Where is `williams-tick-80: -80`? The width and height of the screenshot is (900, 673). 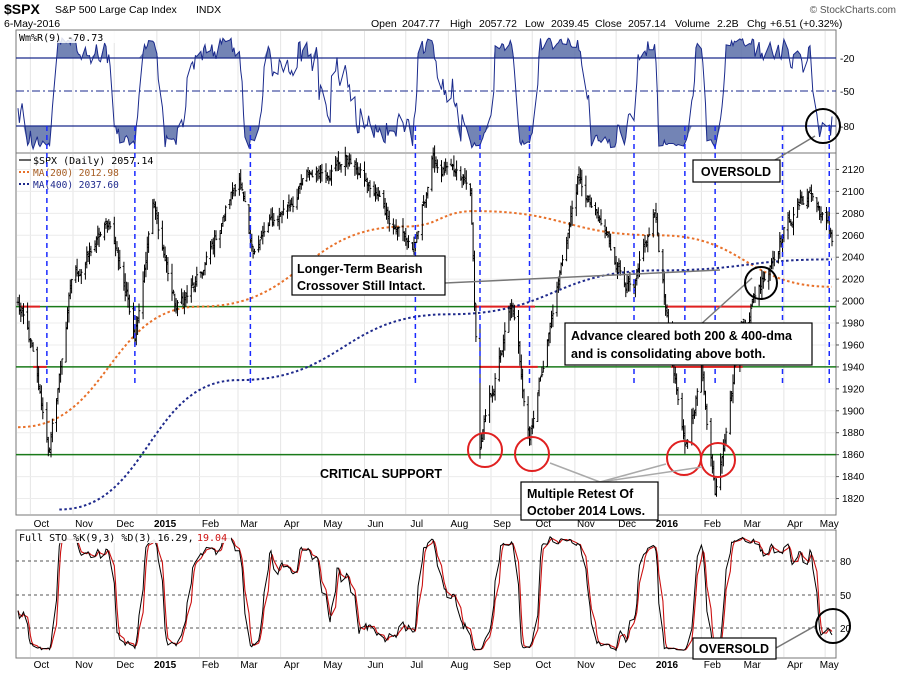
williams-tick-80: -80 is located at coordinates (847, 127).